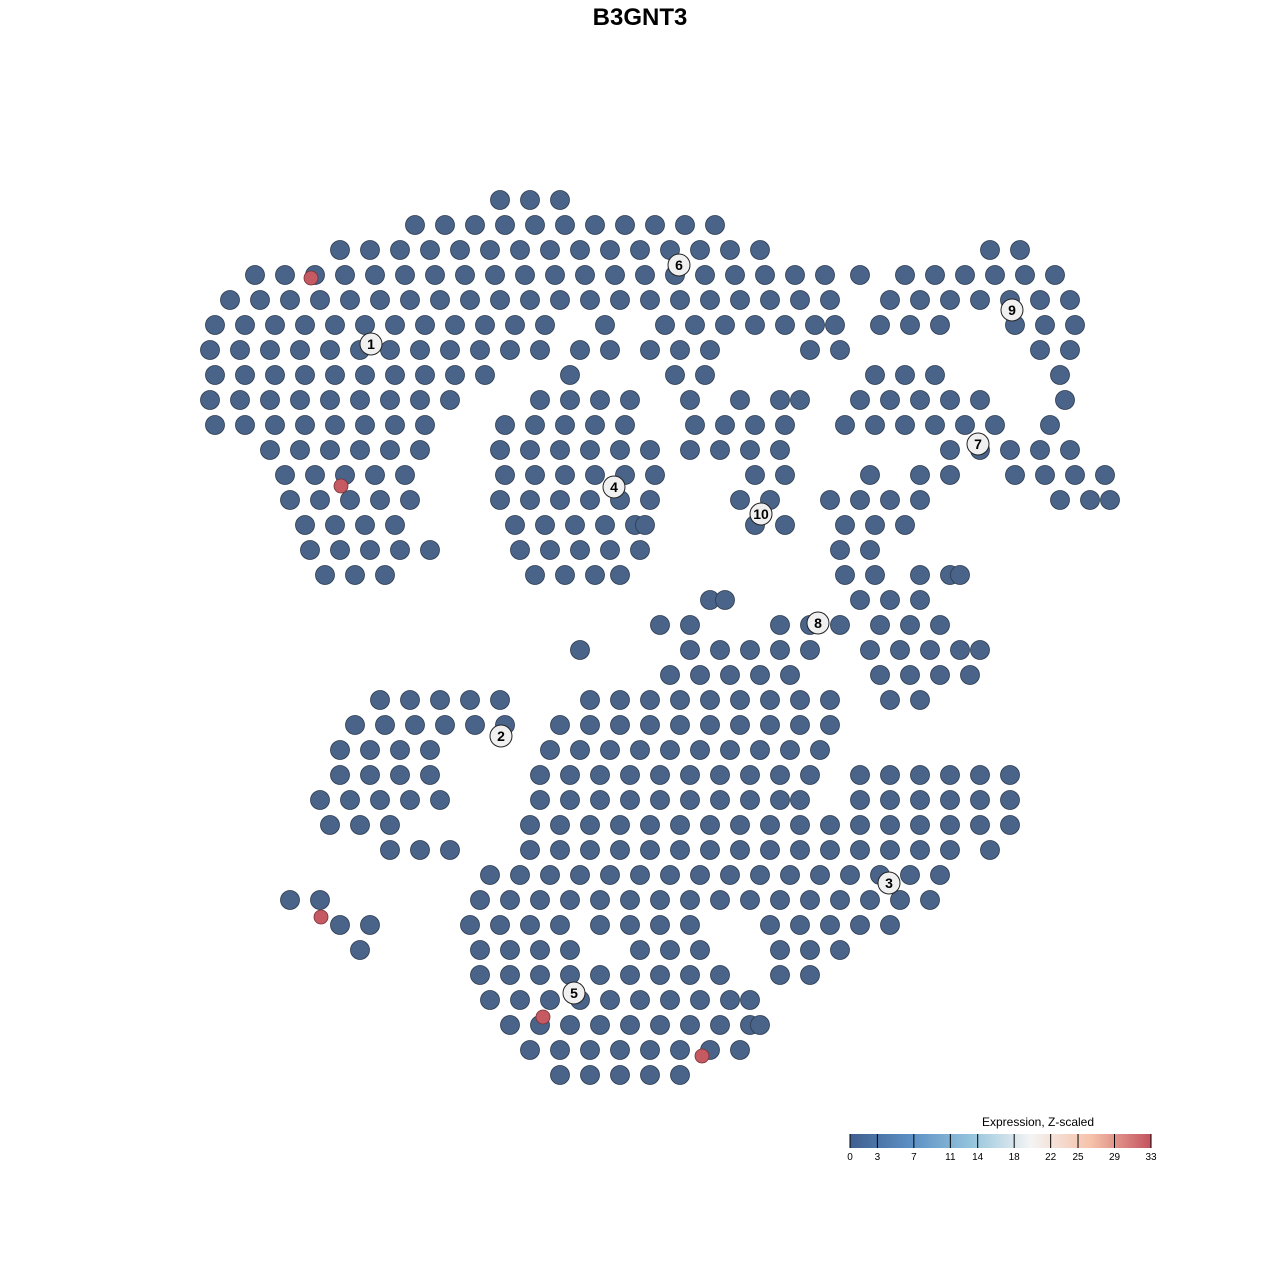  I want to click on cluster-label-text: 5, so click(574, 993).